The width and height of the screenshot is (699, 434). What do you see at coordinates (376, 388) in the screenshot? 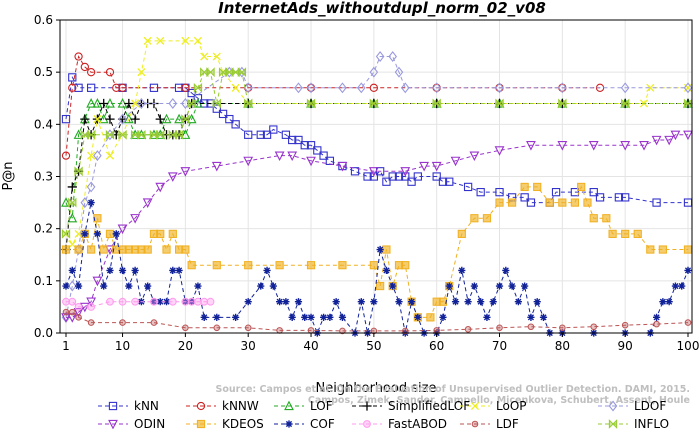
I see `x-axis-label: Neighborhood size` at bounding box center [376, 388].